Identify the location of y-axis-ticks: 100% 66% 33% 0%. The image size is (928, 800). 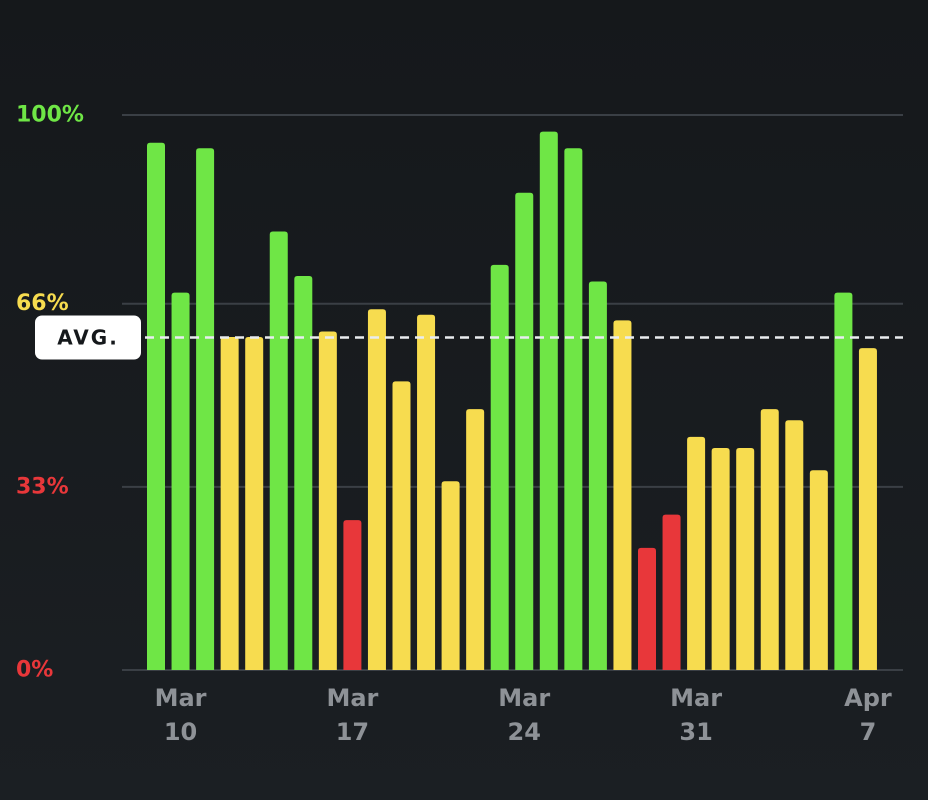
(50, 393).